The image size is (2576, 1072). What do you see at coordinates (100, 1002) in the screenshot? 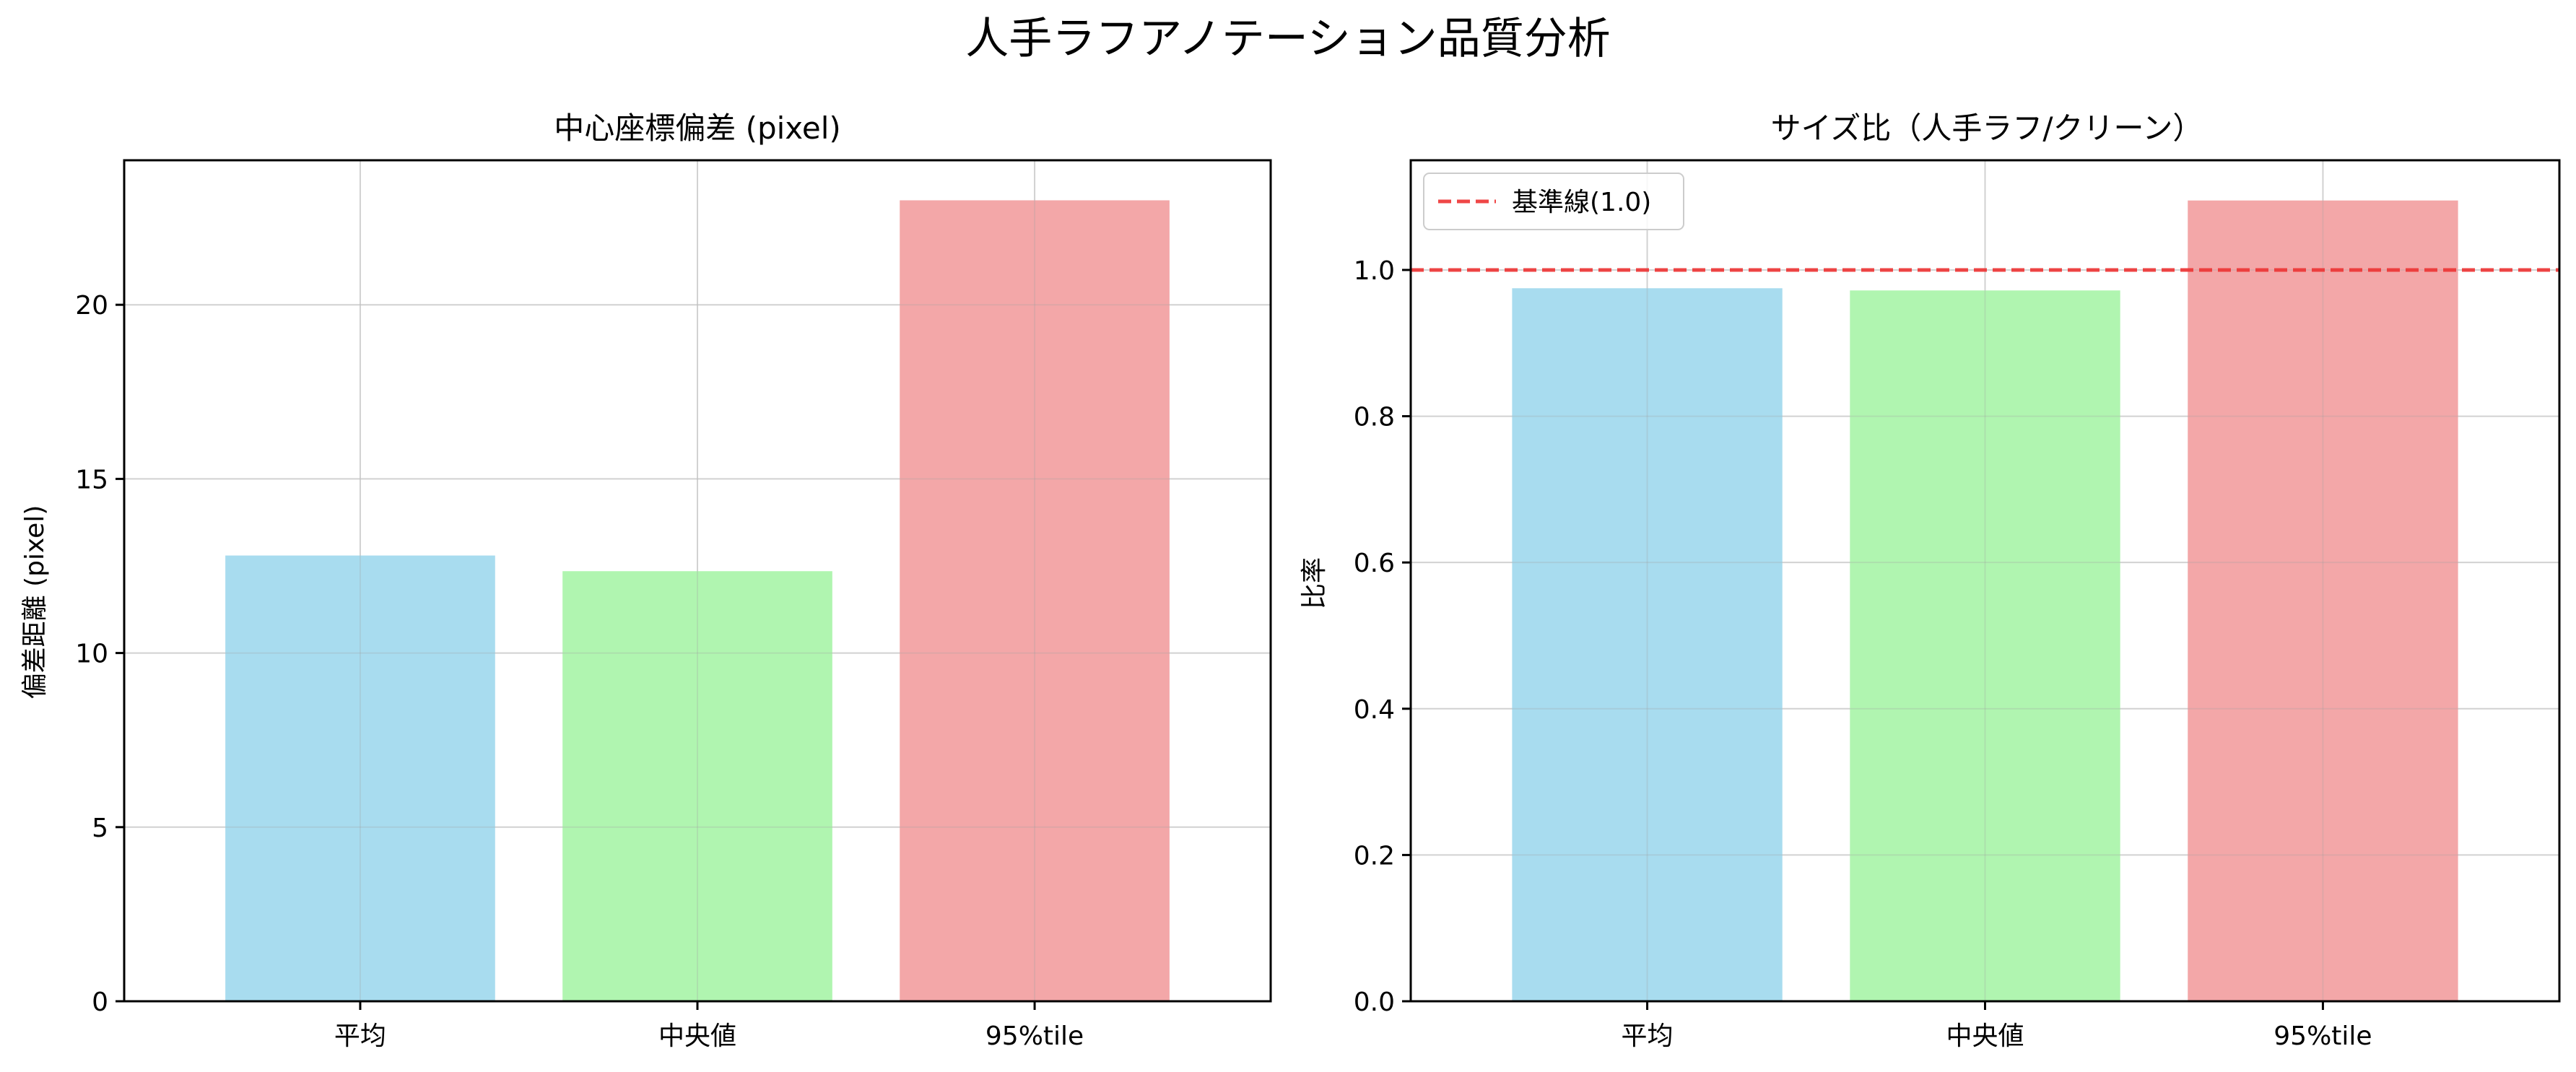
I see `y-tick-label: 0` at bounding box center [100, 1002].